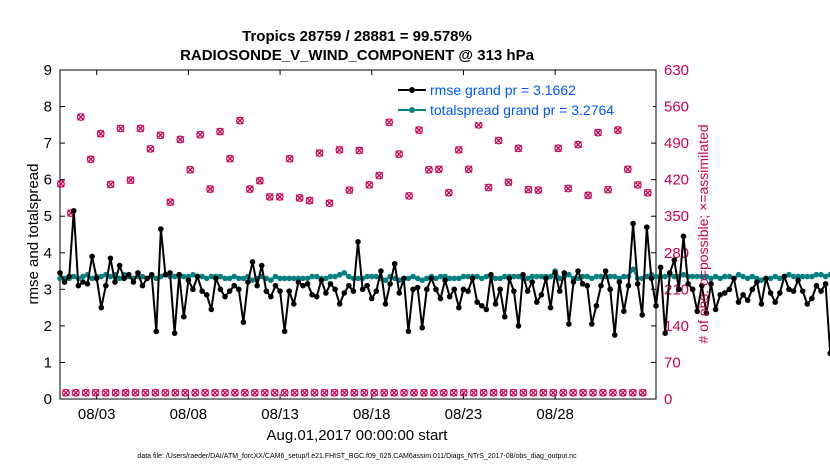 This screenshot has width=830, height=470. Describe the element at coordinates (48, 289) in the screenshot. I see `y-tick-label: 3` at that location.